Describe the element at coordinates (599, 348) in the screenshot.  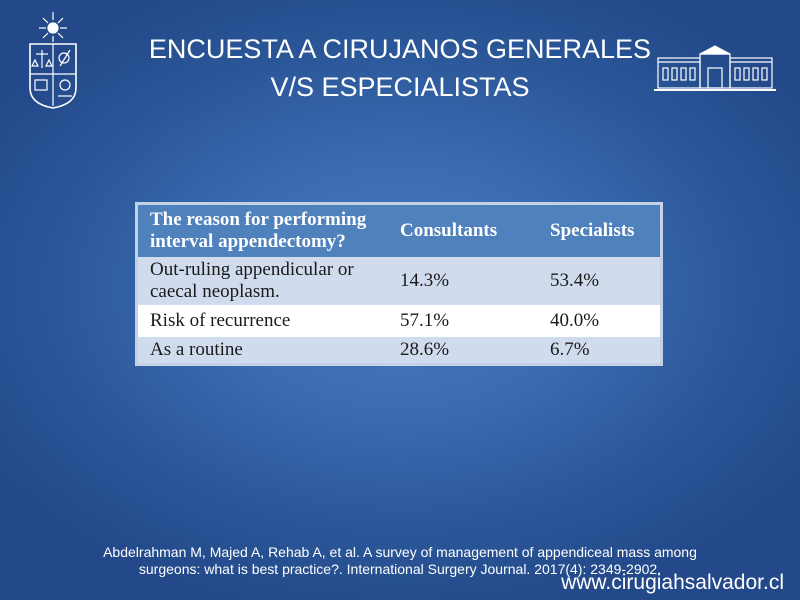
I see `cell-specialists: 6.7%` at that location.